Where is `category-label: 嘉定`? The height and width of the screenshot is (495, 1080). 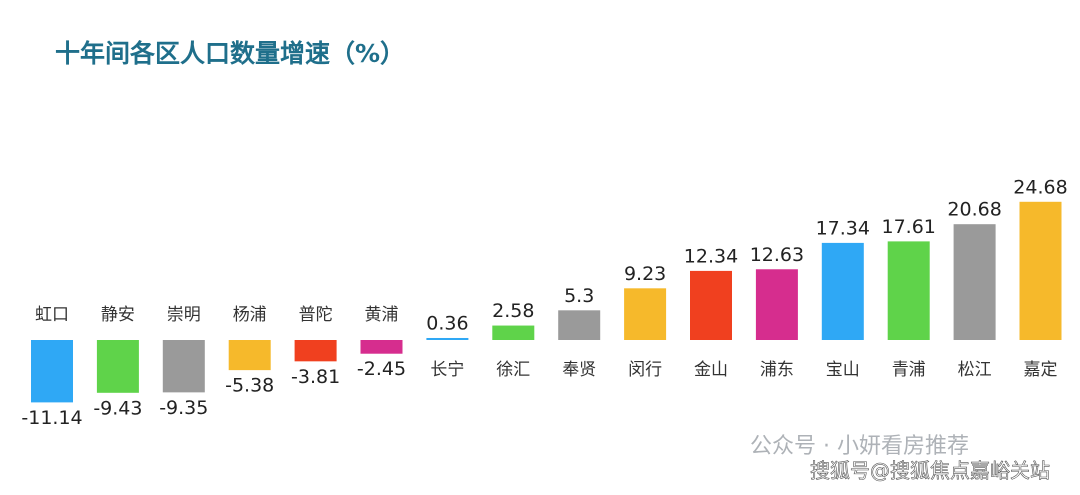 category-label: 嘉定 is located at coordinates (1041, 370).